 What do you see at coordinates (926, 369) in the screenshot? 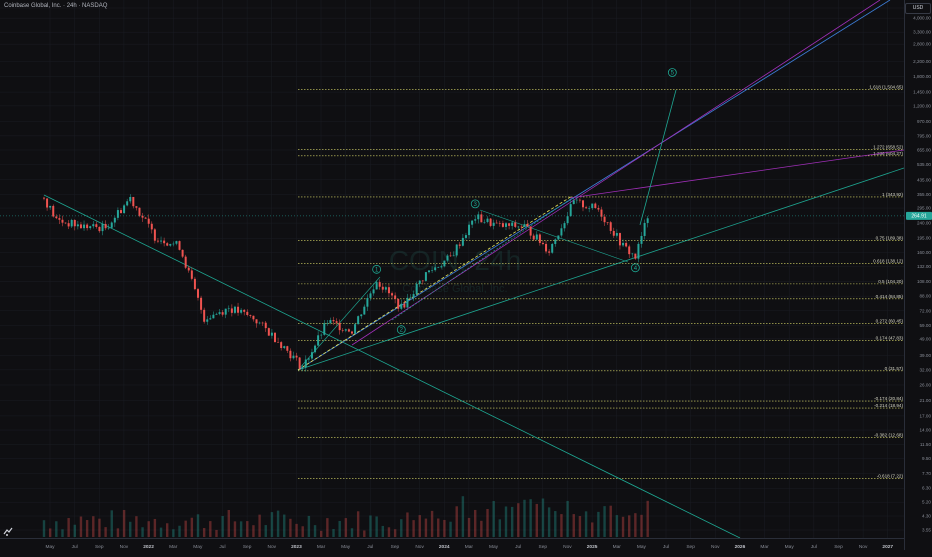
I see `price-tick-label: 32.00` at bounding box center [926, 369].